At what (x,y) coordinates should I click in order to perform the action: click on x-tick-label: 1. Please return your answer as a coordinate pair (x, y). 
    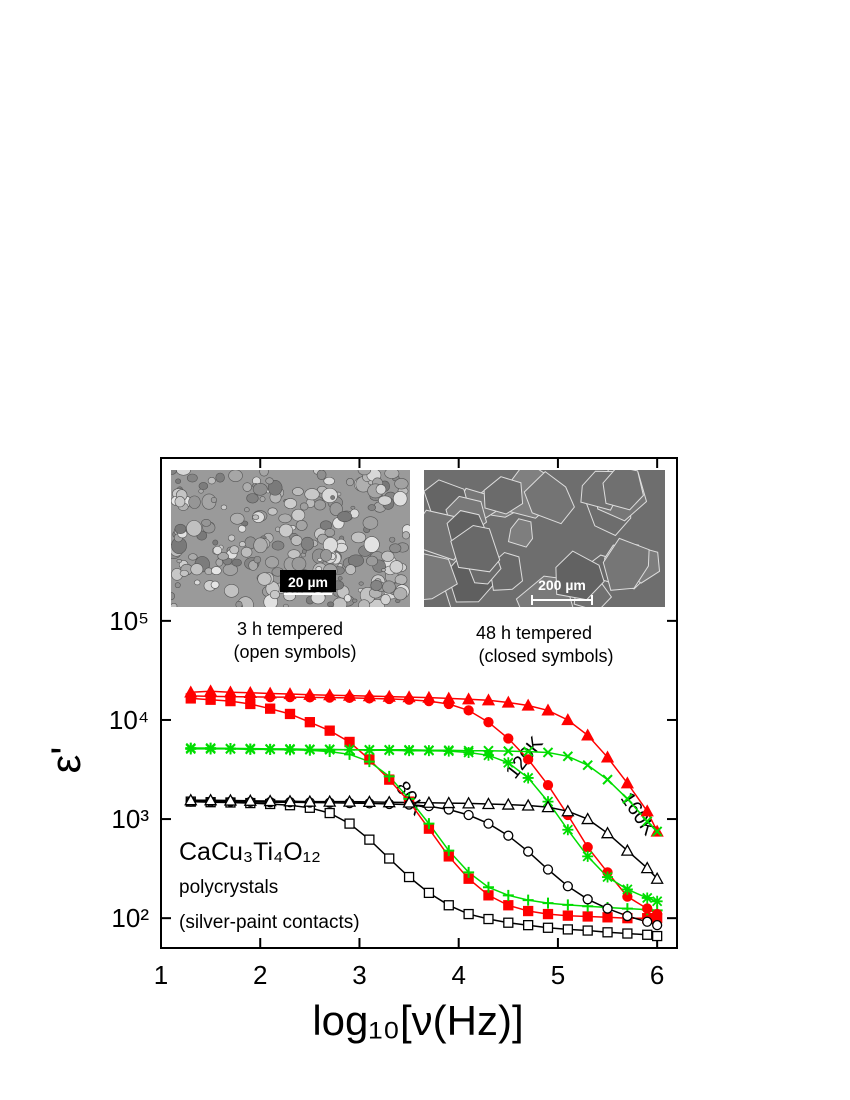
    Looking at the image, I should click on (161, 975).